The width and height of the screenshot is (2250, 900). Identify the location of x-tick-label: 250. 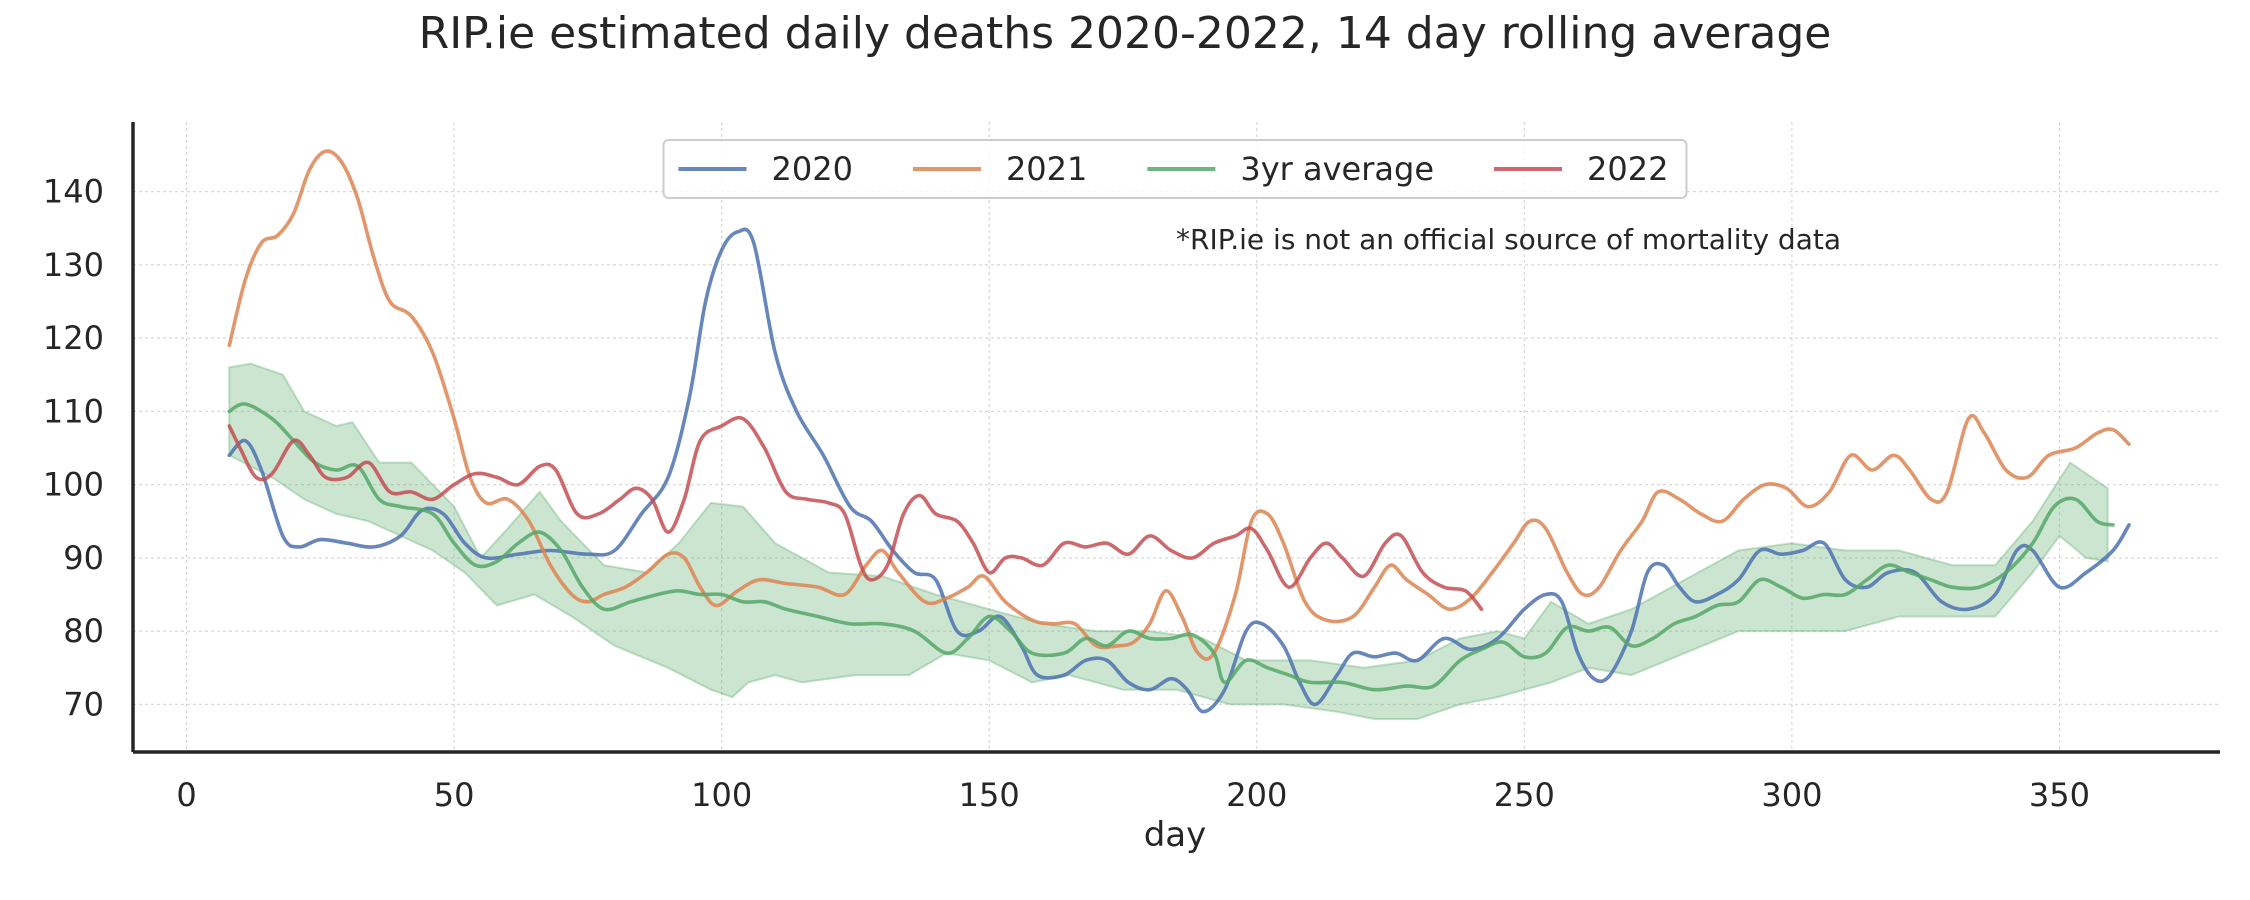
(1524, 795).